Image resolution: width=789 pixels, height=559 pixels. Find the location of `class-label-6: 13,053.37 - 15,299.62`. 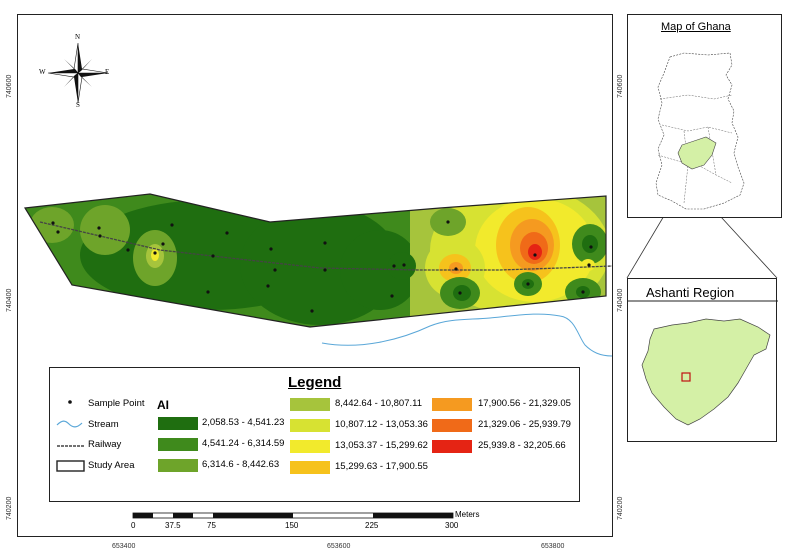

class-label-6: 13,053.37 - 15,299.62 is located at coordinates (381, 445).